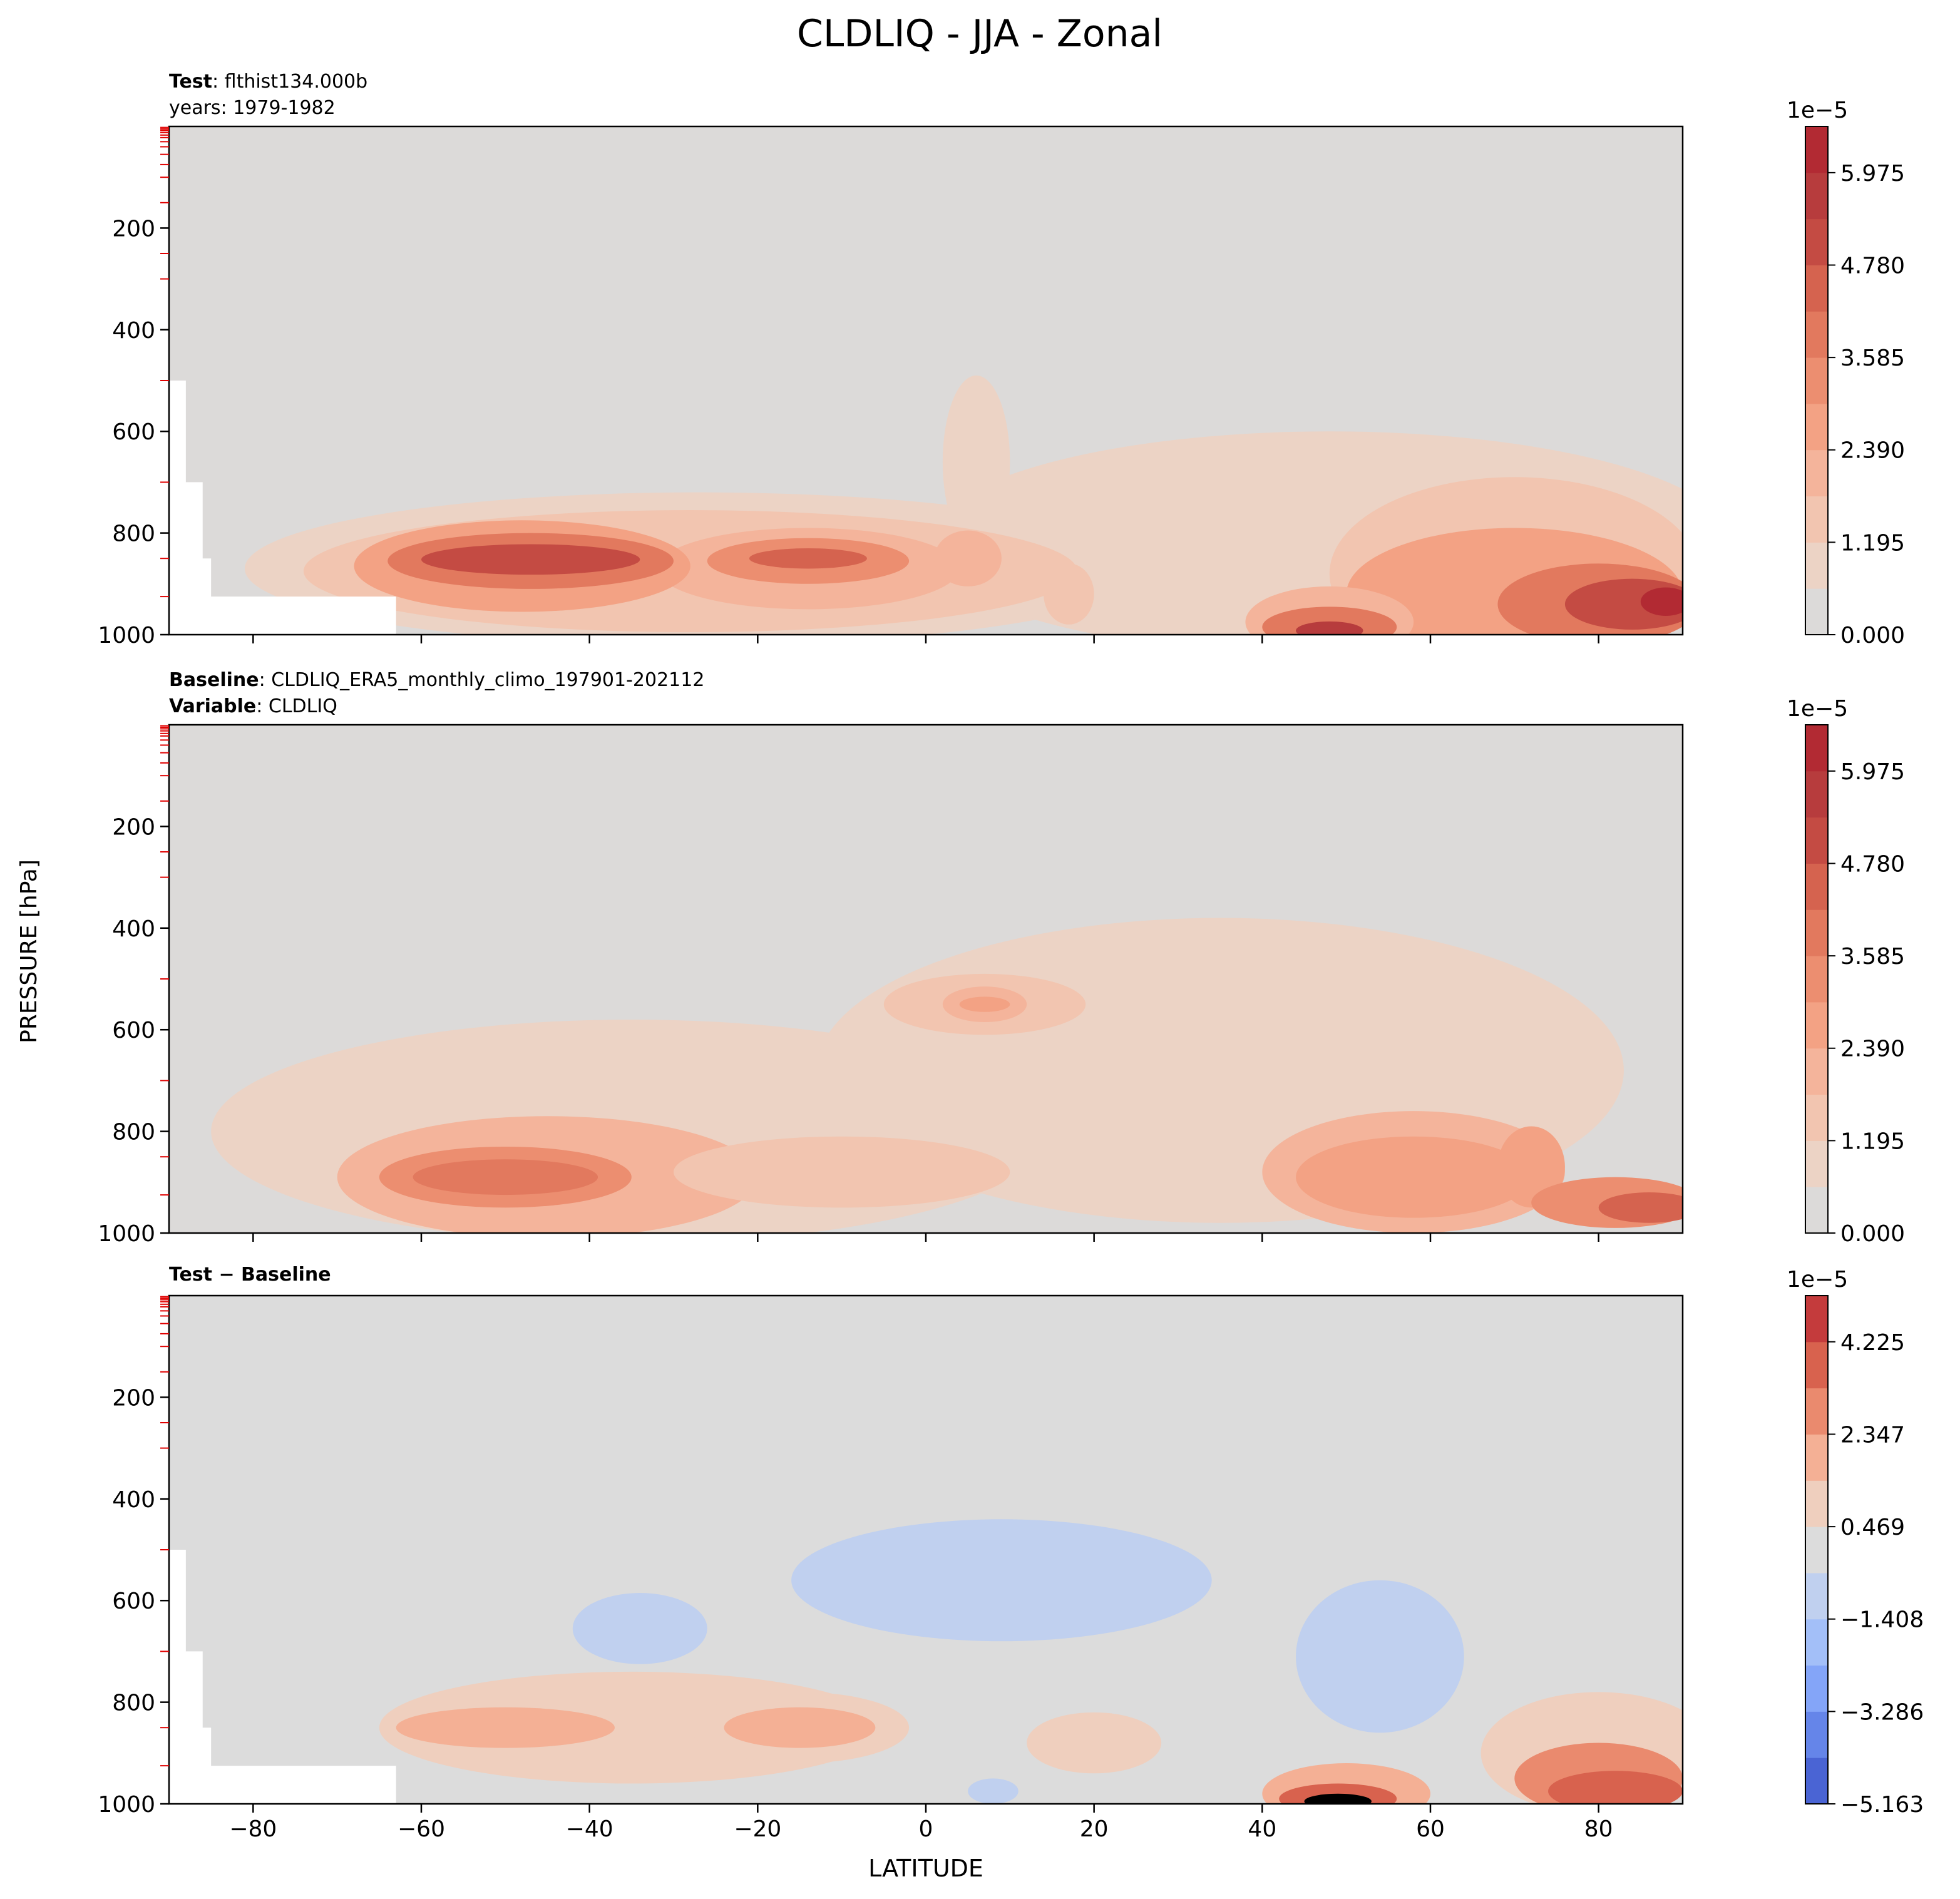 This screenshot has width=1960, height=1899. What do you see at coordinates (757, 1829) in the screenshot?
I see `x-tick-label: −20` at bounding box center [757, 1829].